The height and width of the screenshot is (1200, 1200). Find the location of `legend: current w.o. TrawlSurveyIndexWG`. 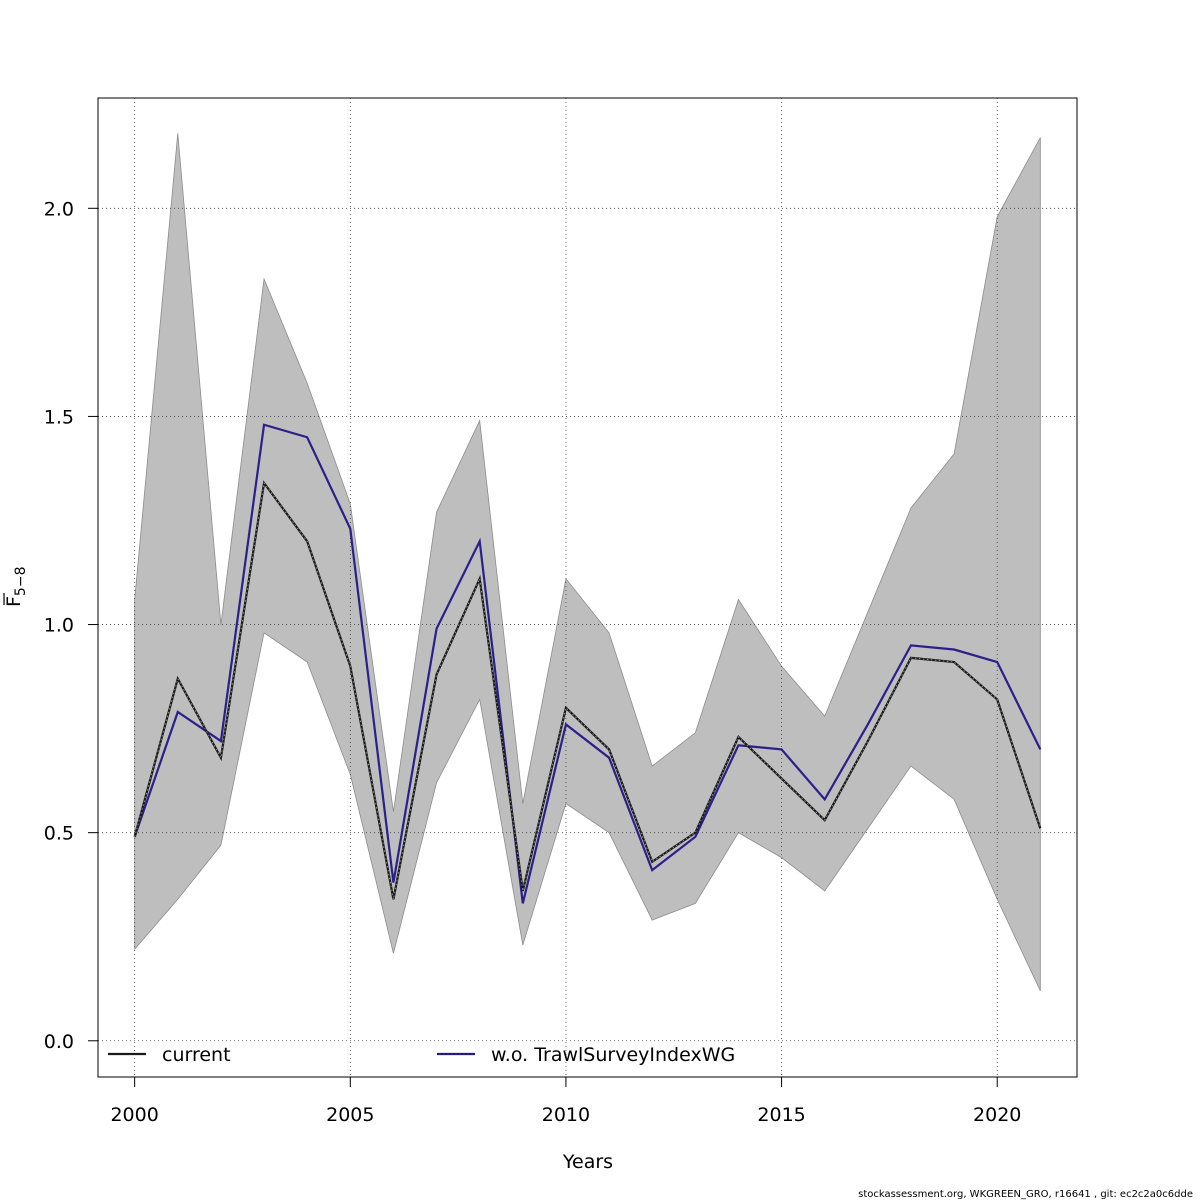

legend: current w.o. TrawlSurveyIndexWG is located at coordinates (421, 1055).